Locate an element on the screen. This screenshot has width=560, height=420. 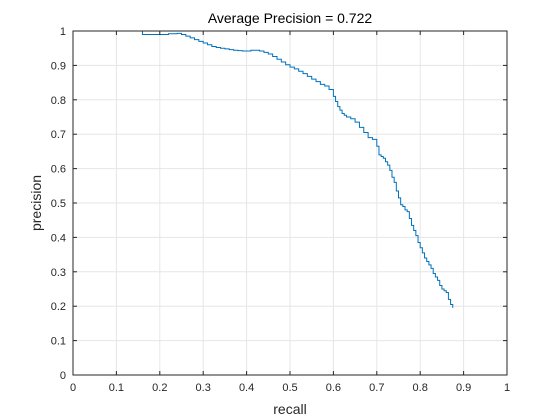
chart-title: Average Precision = 0.722 is located at coordinates (290, 18).